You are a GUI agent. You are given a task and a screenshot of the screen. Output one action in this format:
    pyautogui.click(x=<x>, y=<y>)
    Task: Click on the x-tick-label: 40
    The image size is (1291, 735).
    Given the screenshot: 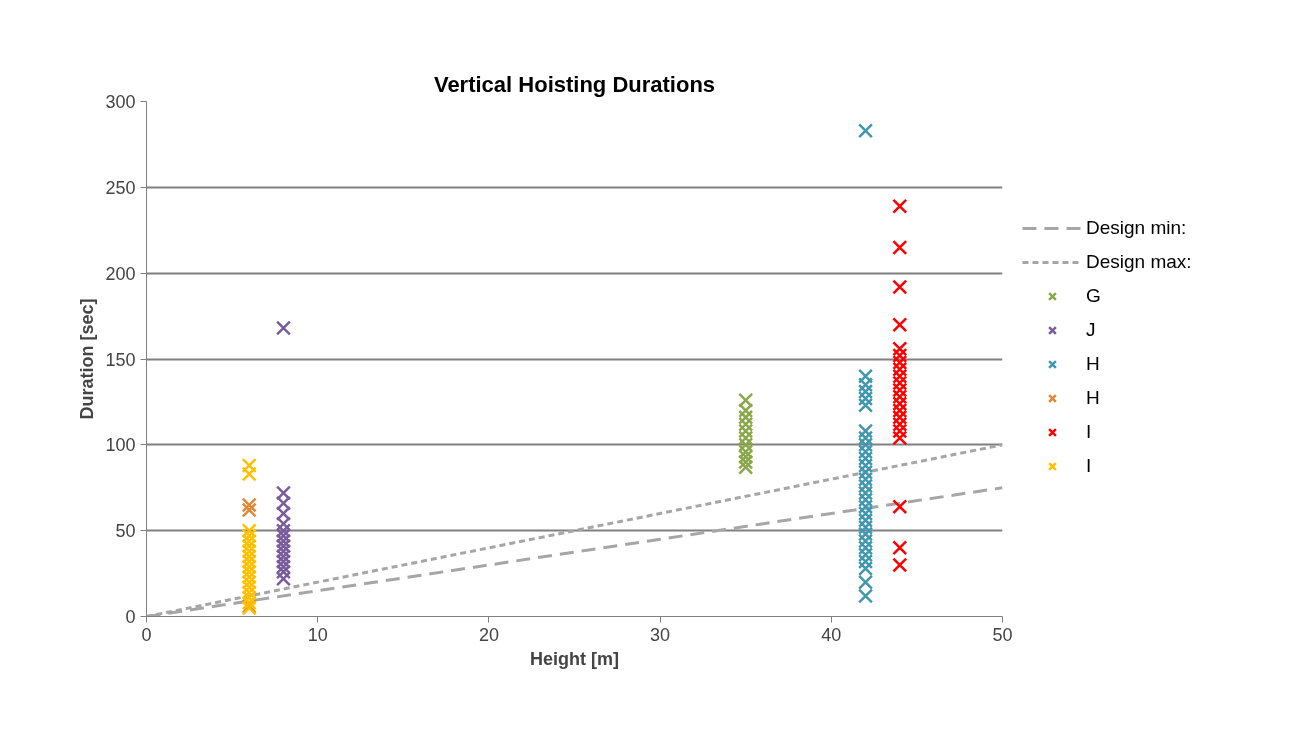 What is the action you would take?
    pyautogui.click(x=831, y=634)
    